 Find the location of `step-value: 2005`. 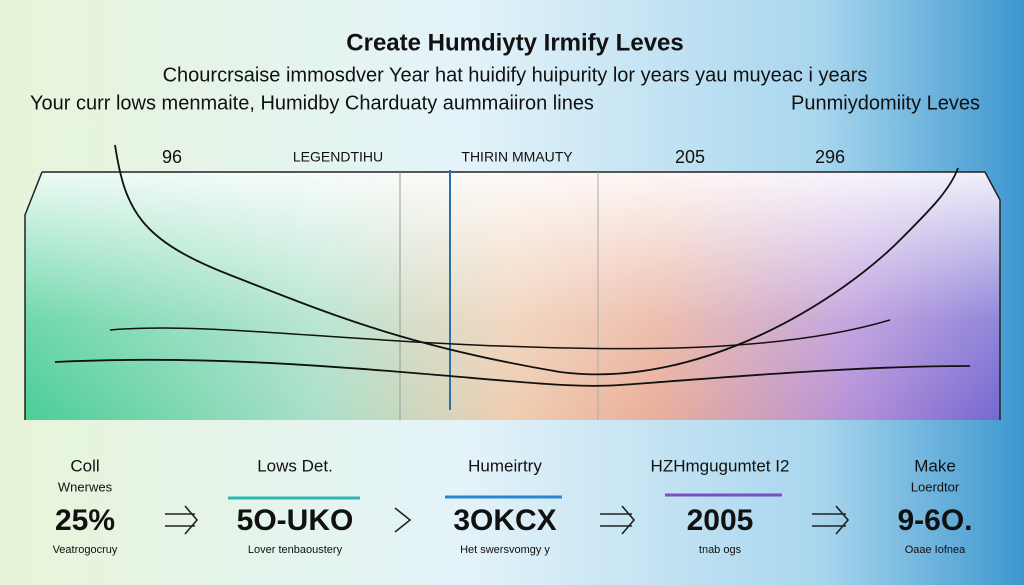

step-value: 2005 is located at coordinates (720, 520).